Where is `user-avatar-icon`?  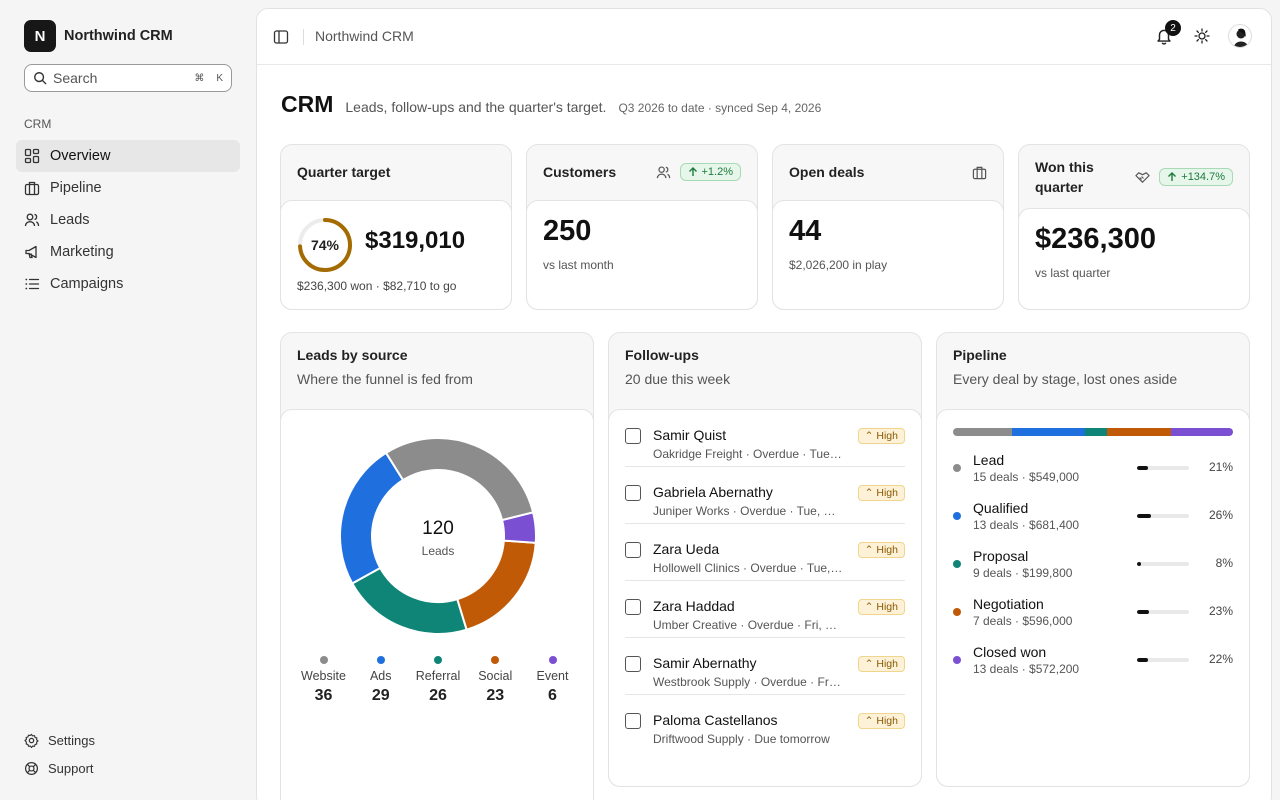
user-avatar-icon is located at coordinates (1241, 37).